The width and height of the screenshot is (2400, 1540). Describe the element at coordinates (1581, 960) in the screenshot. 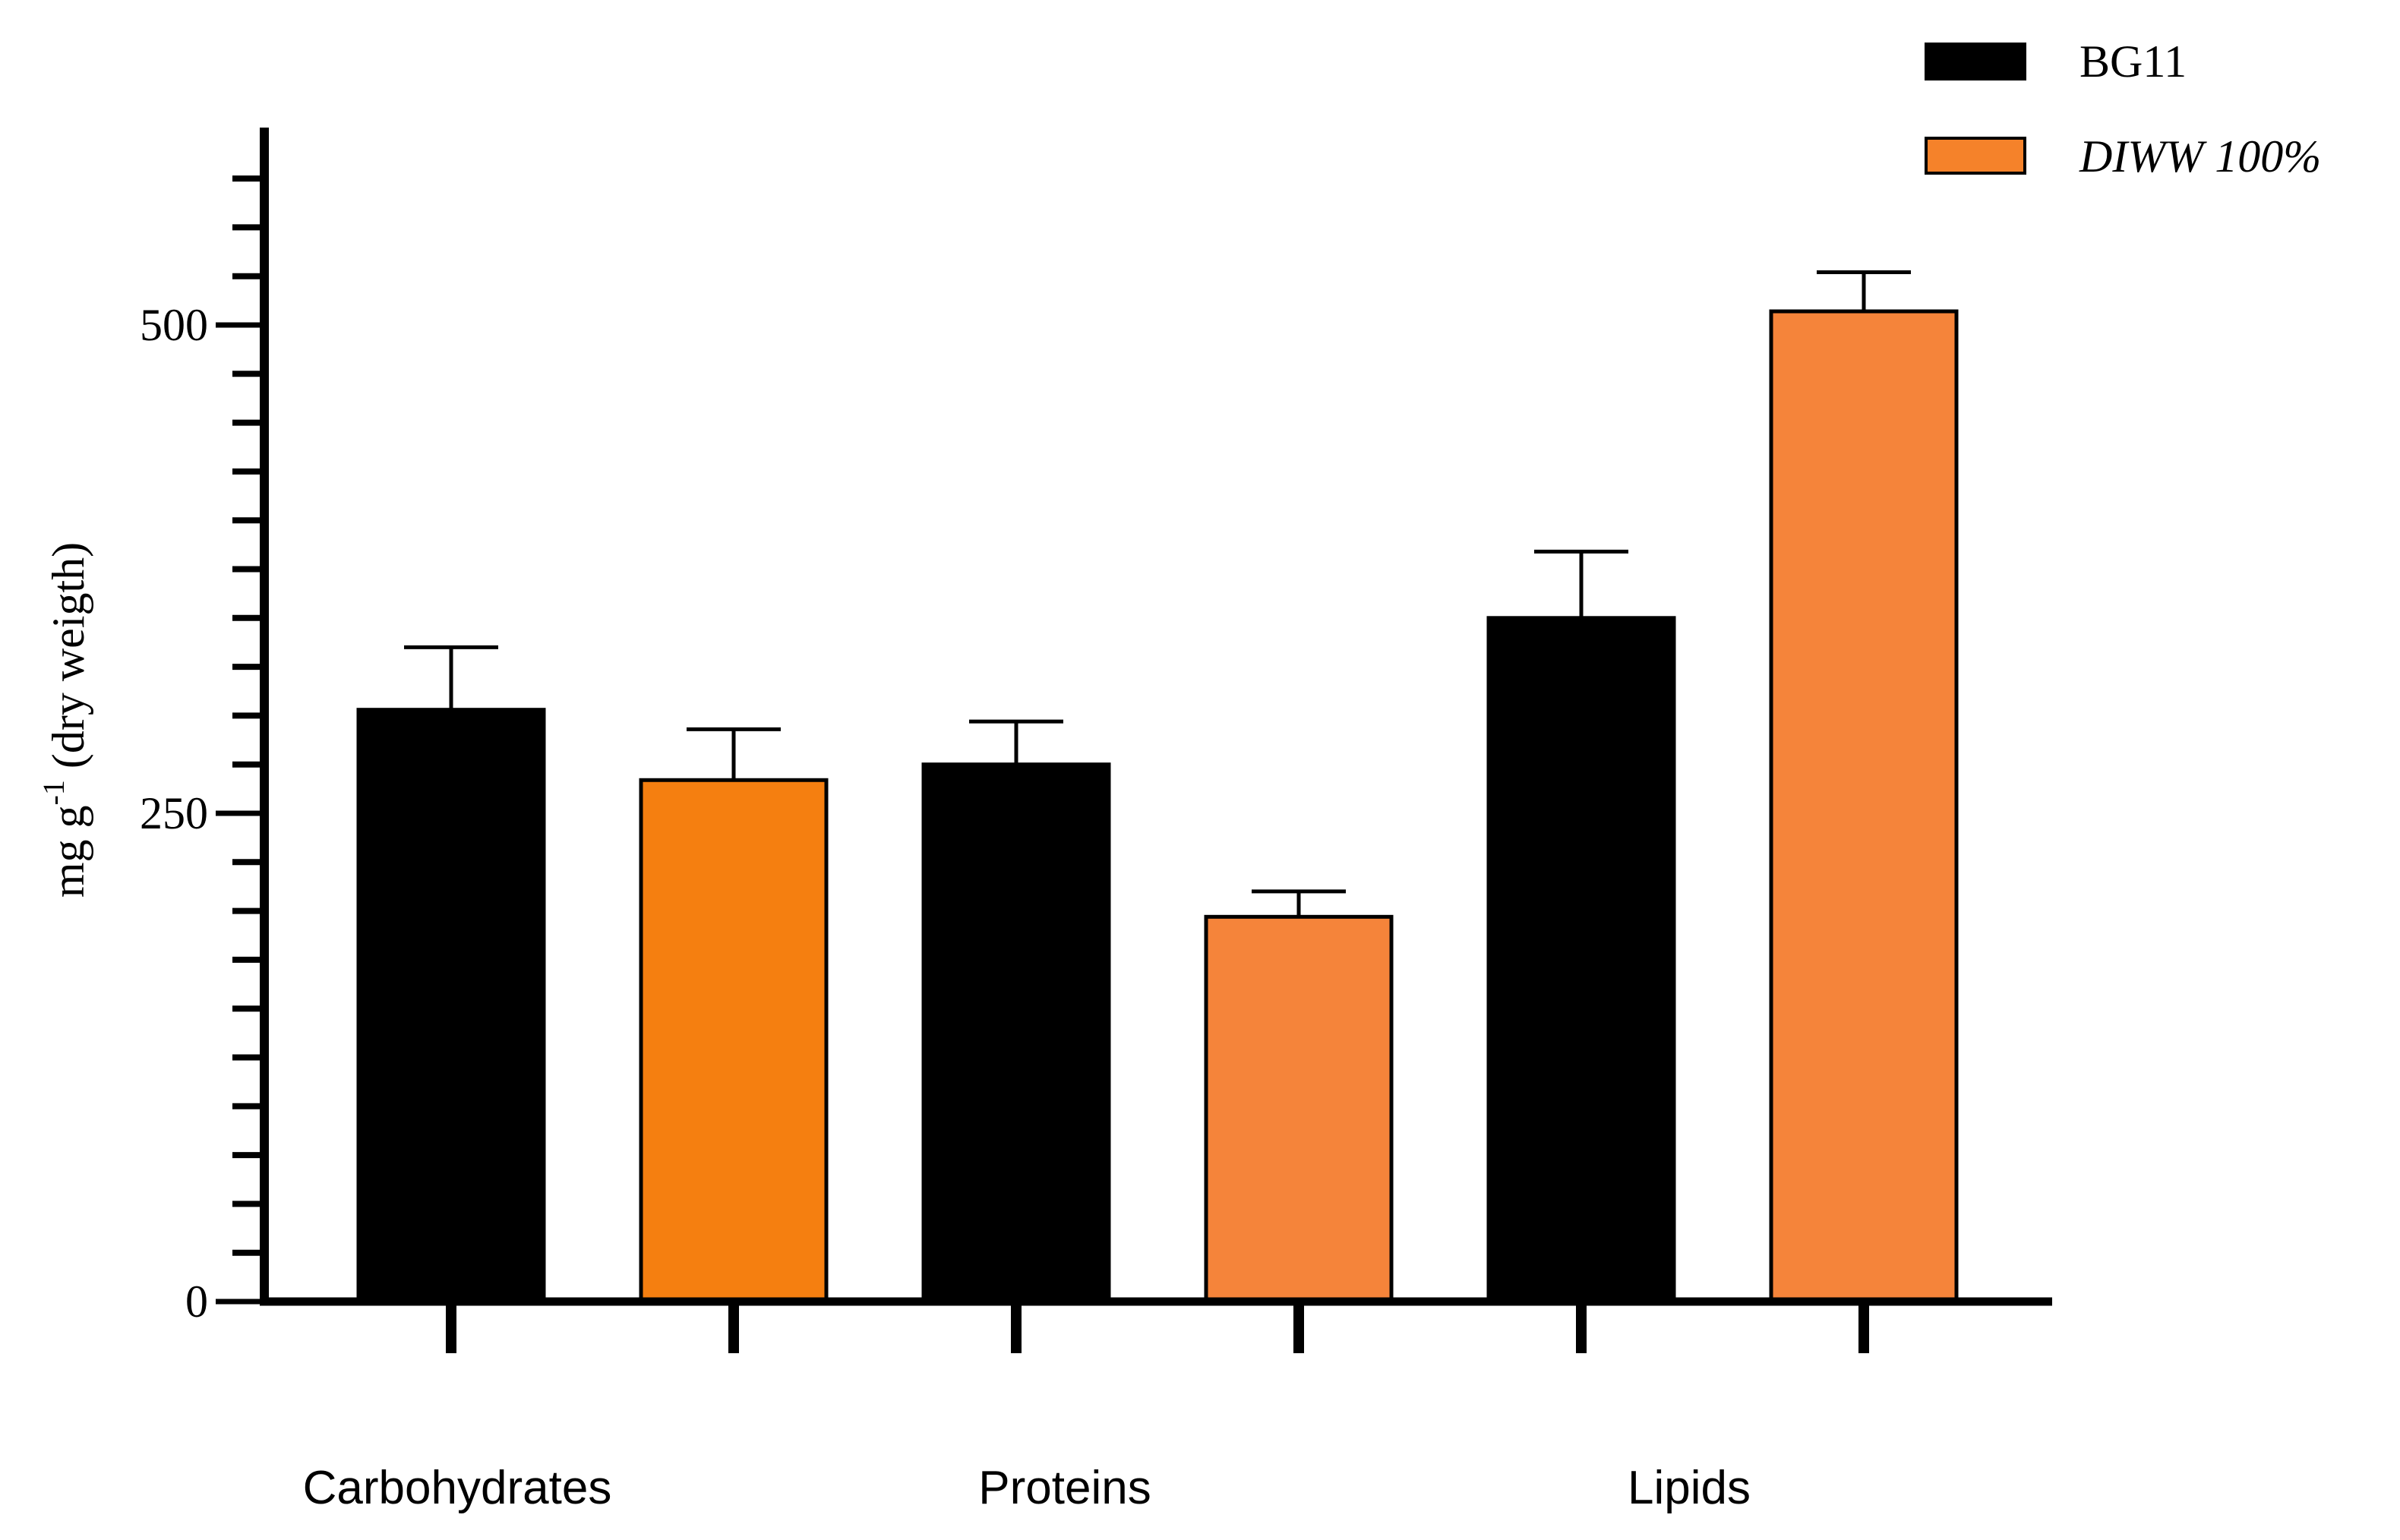

I see `bar-lipids-bg11` at that location.